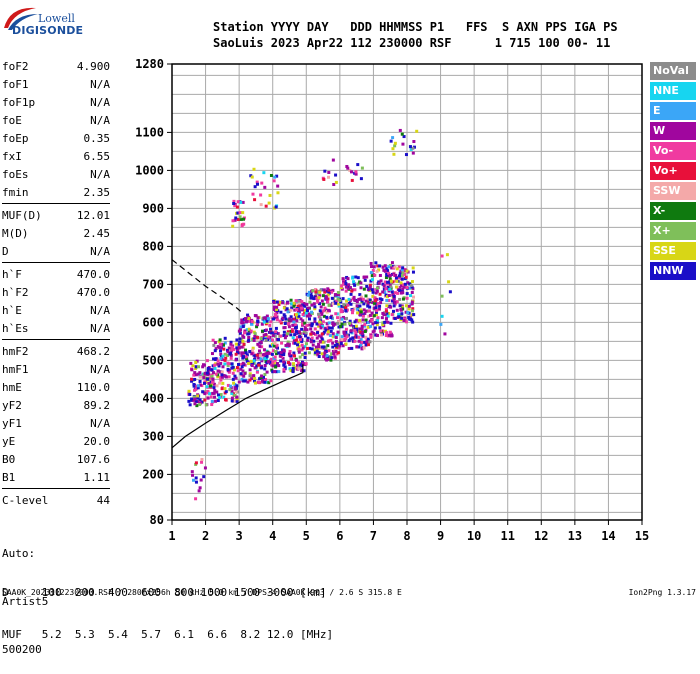 This screenshot has height=674, width=700. I want to click on param-row: hmF1 N/A, so click(56, 370).